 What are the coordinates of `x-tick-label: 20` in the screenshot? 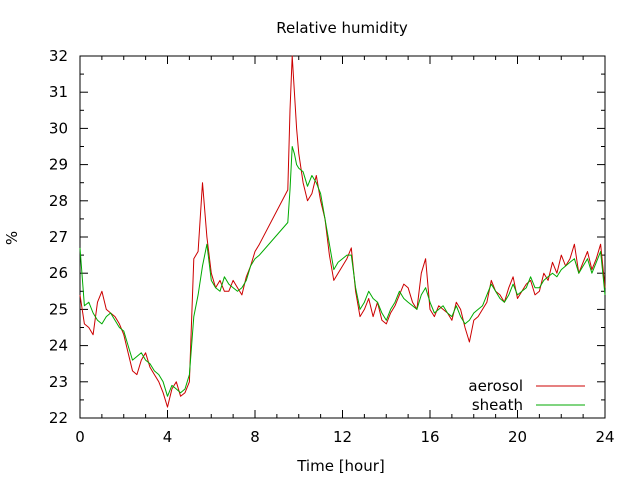 It's located at (517, 437).